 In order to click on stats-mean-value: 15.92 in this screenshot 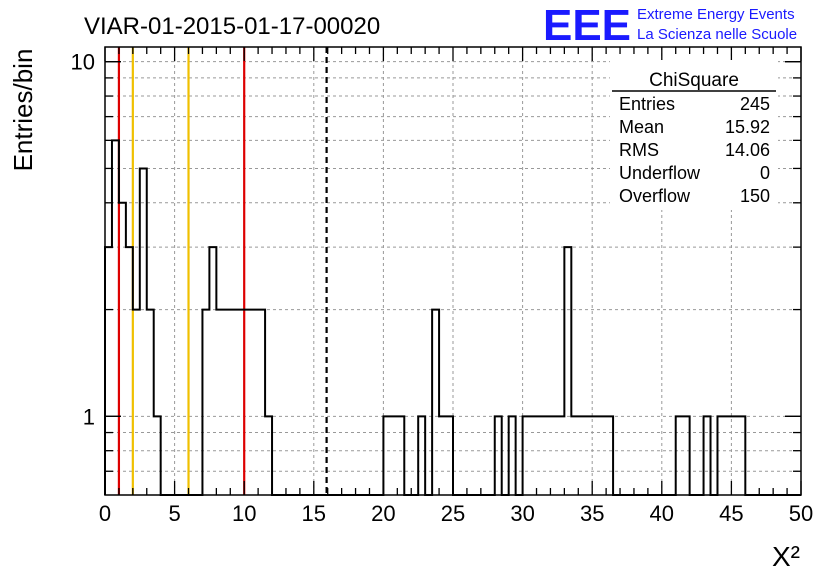, I will do `click(747, 127)`.